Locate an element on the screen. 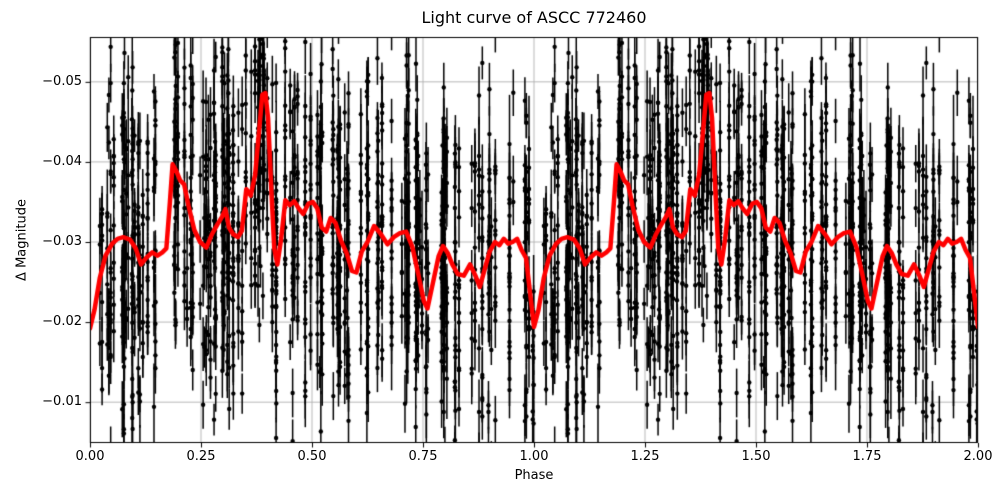 The height and width of the screenshot is (500, 1000). x-tick-label: 1.25 is located at coordinates (645, 456).